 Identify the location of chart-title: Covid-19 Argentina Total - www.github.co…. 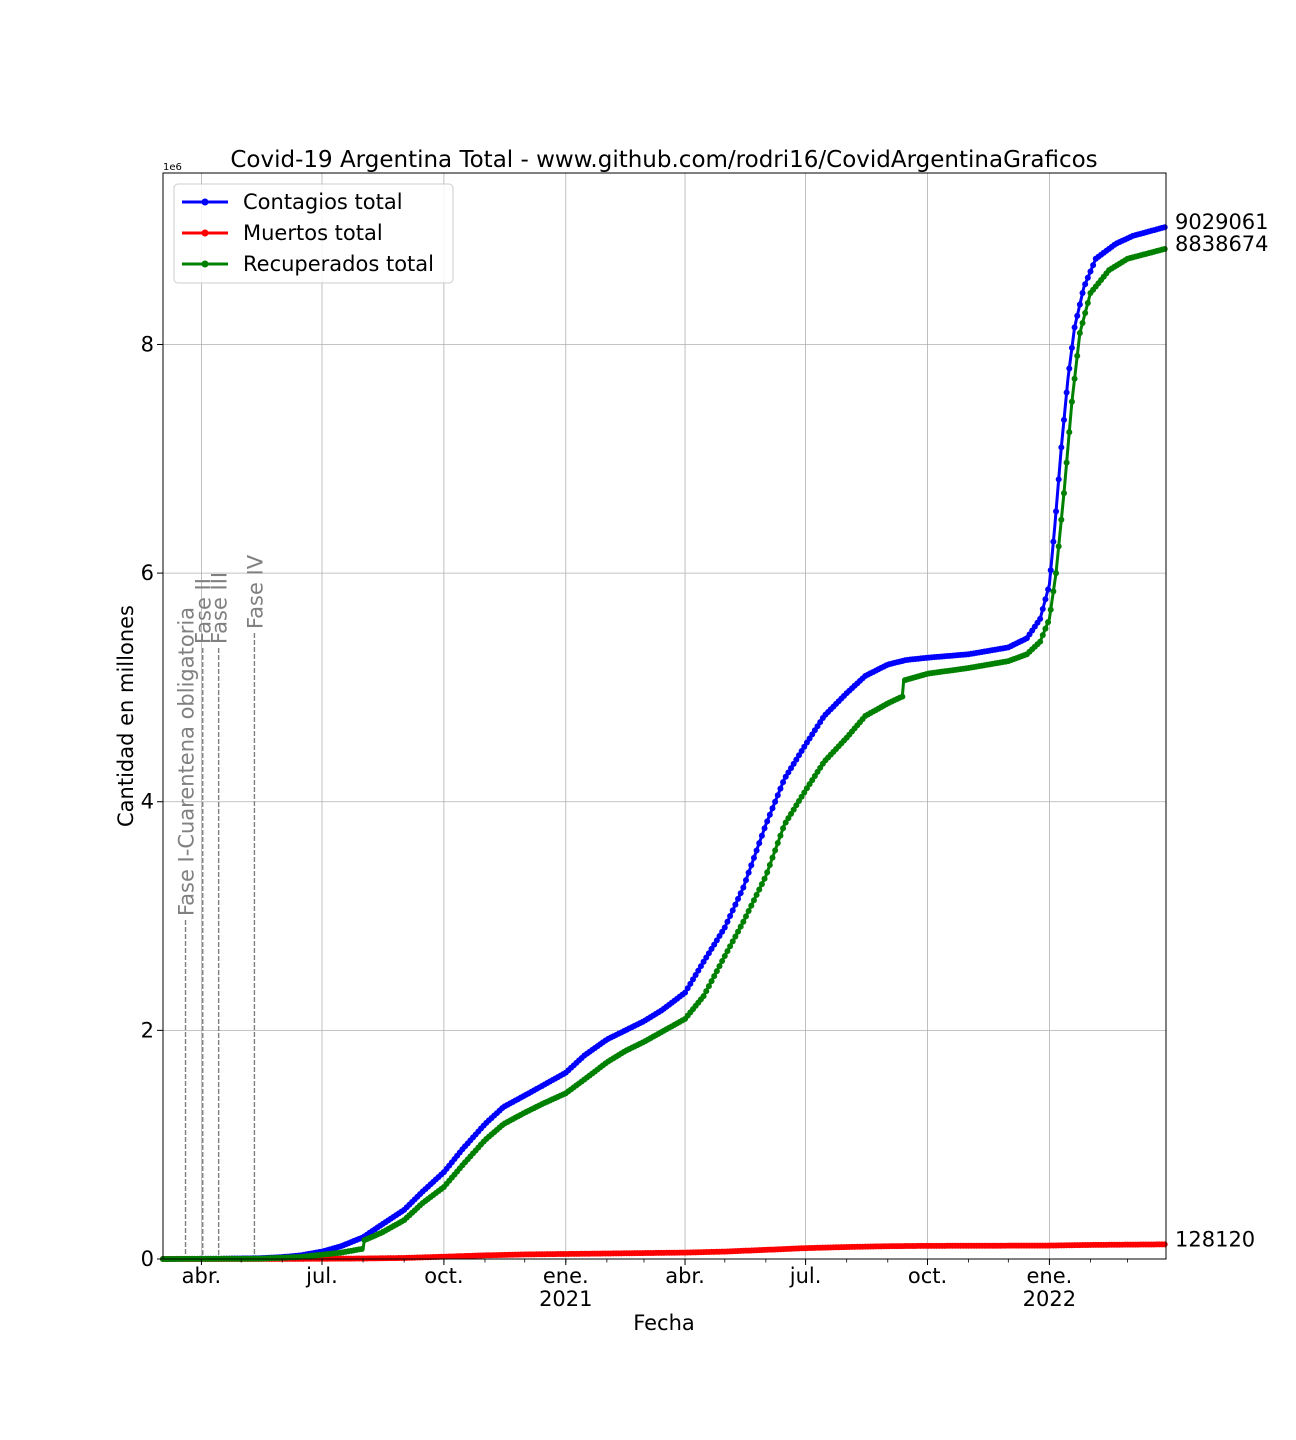
(663, 160).